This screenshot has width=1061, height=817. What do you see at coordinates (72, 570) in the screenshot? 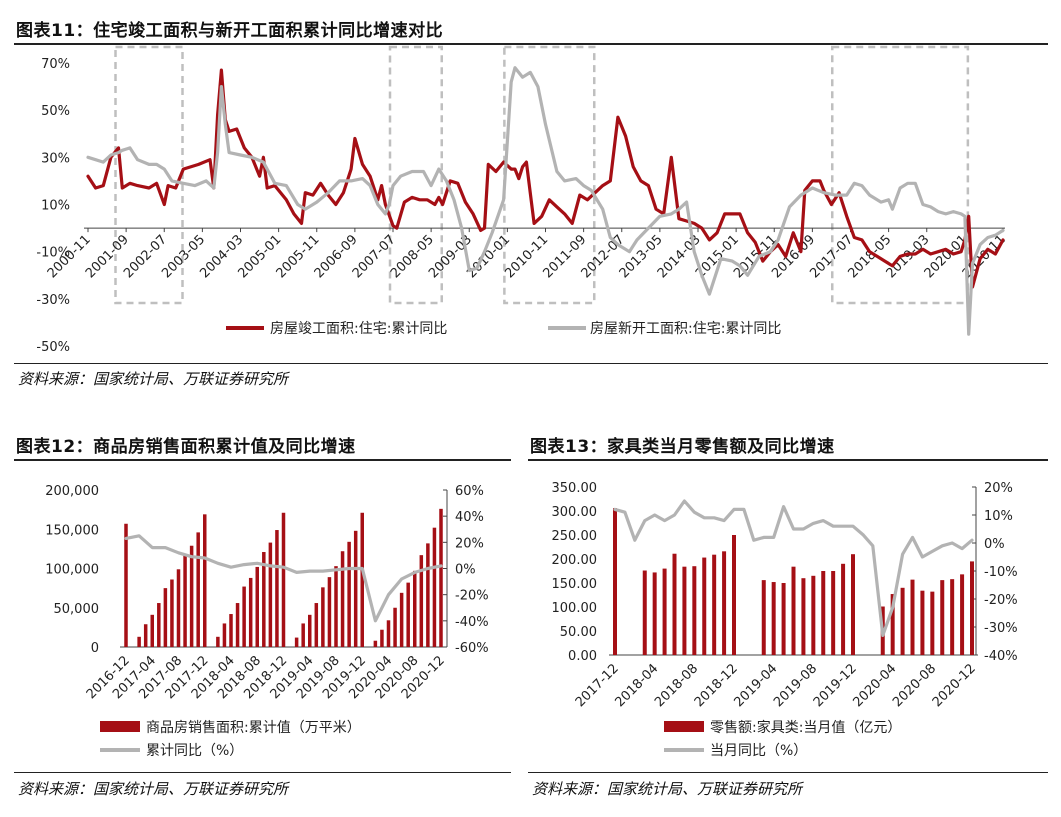
I see `y-left-tick-label: 100,000` at bounding box center [72, 570].